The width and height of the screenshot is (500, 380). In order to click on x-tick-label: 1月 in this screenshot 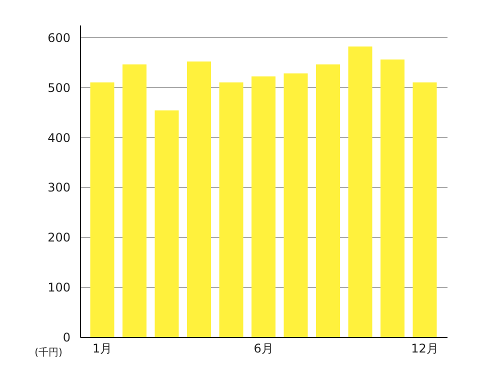, I will do `click(102, 349)`.